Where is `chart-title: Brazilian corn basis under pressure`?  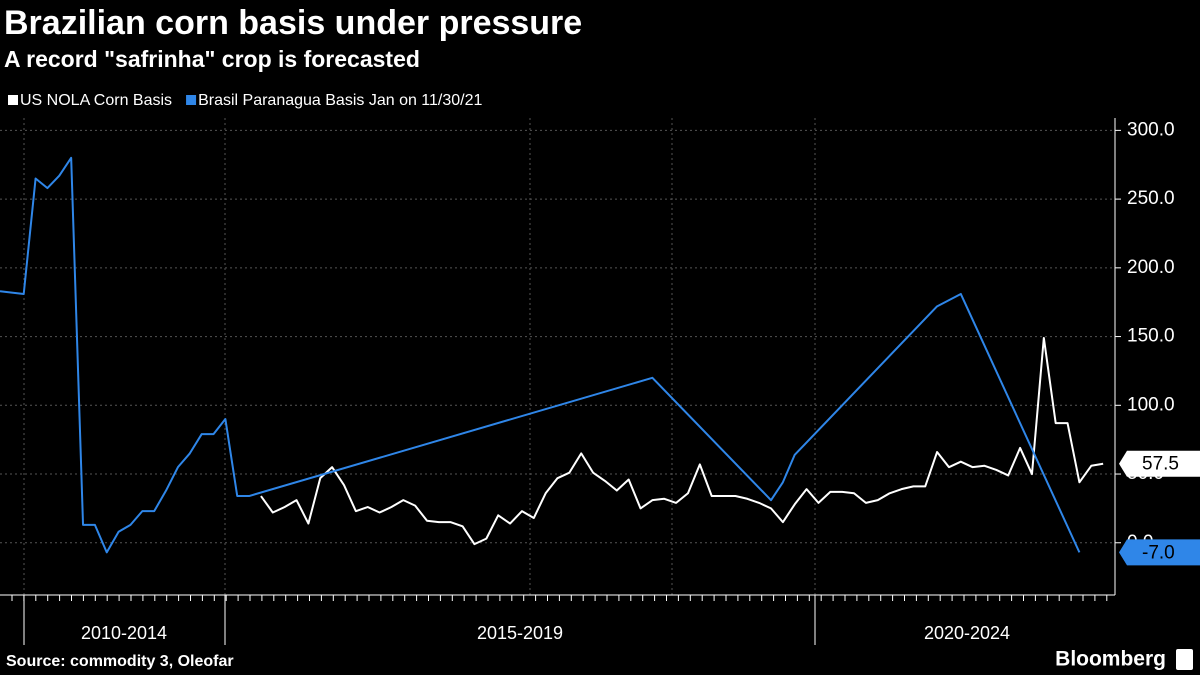
chart-title: Brazilian corn basis under pressure is located at coordinates (293, 23).